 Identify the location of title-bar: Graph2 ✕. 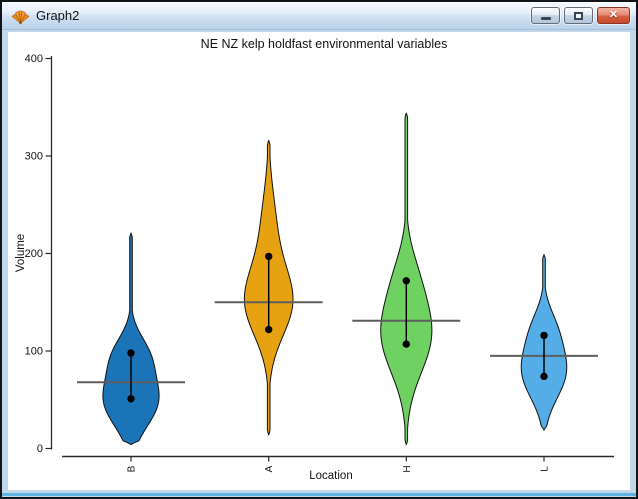
(319, 16).